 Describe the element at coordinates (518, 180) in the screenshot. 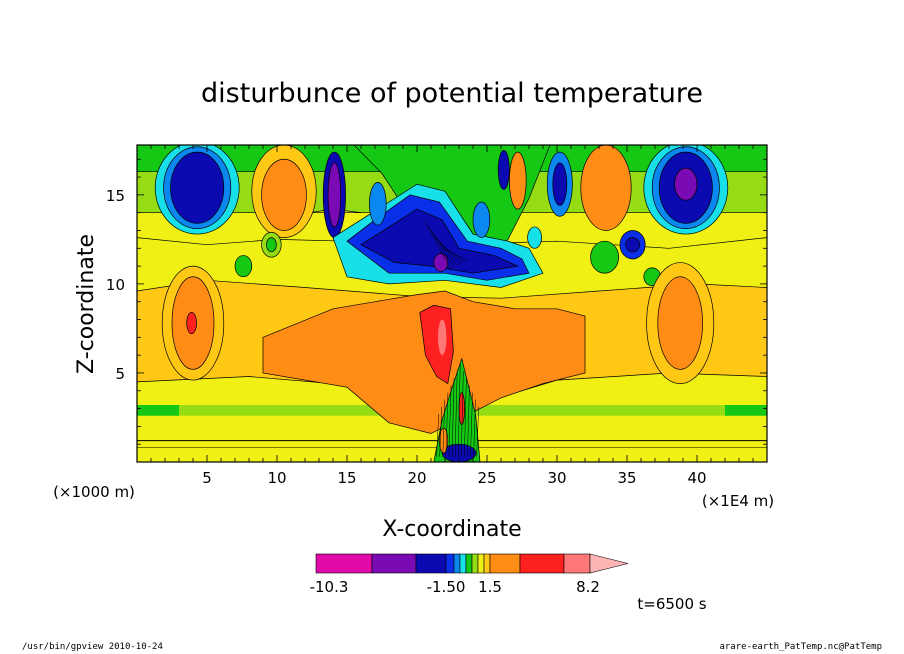

I see `warm-pocket` at that location.